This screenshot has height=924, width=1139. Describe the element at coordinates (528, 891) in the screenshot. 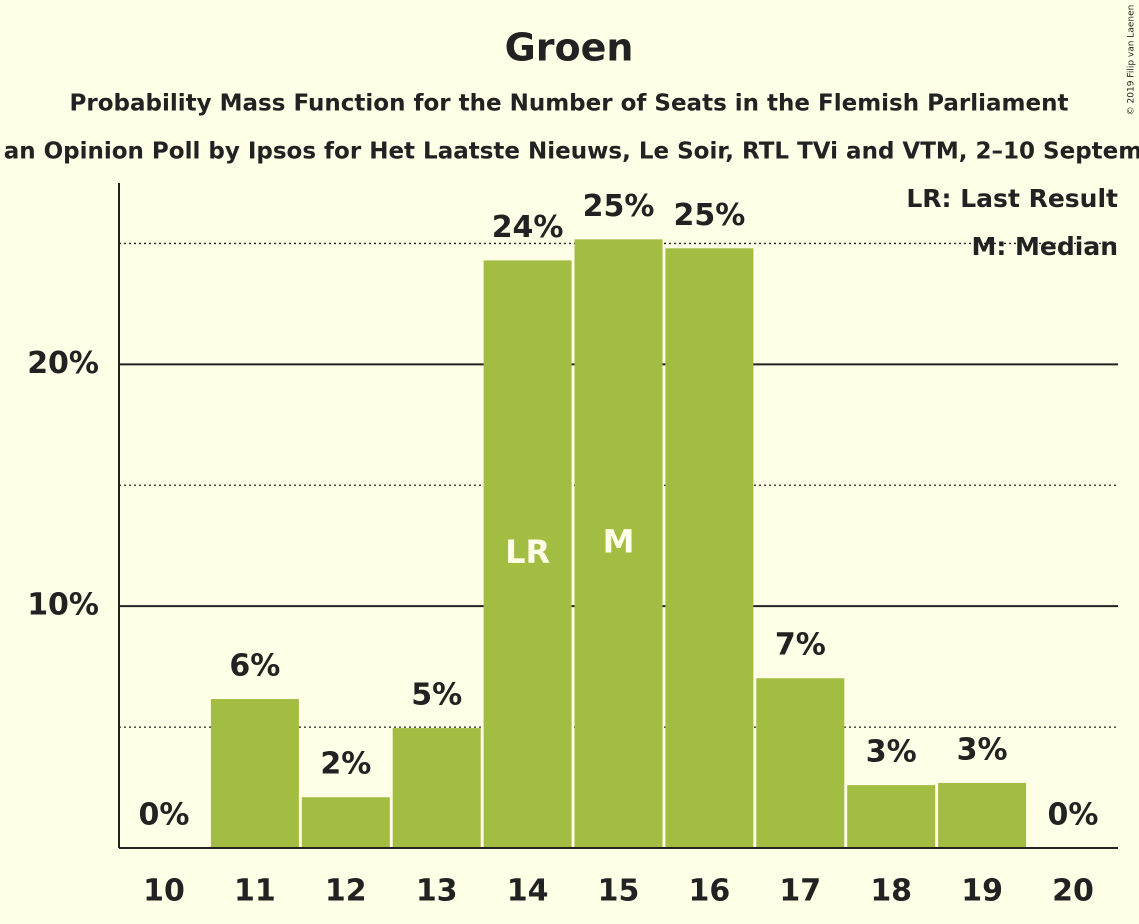

I see `x-tick-label: 14` at that location.